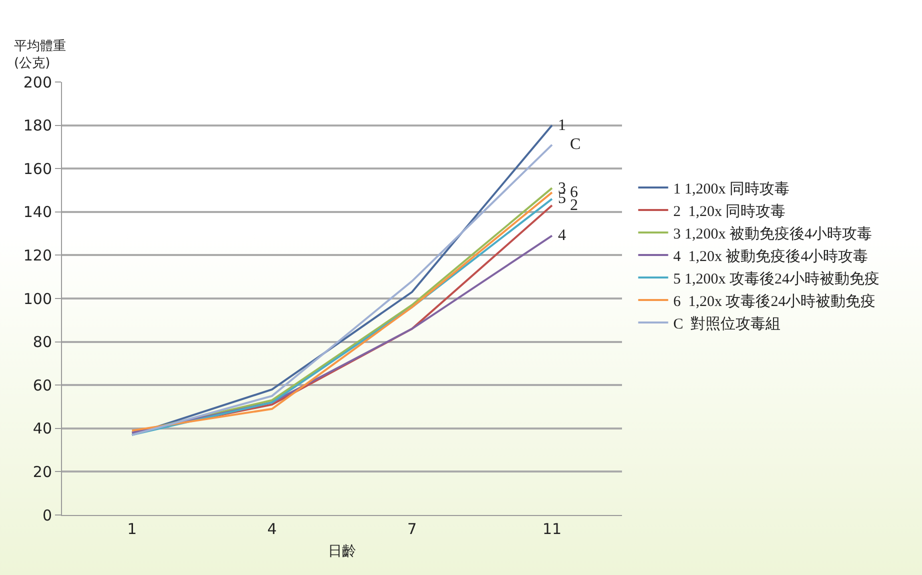  Describe the element at coordinates (412, 529) in the screenshot. I see `x-tick-label: 7` at that location.